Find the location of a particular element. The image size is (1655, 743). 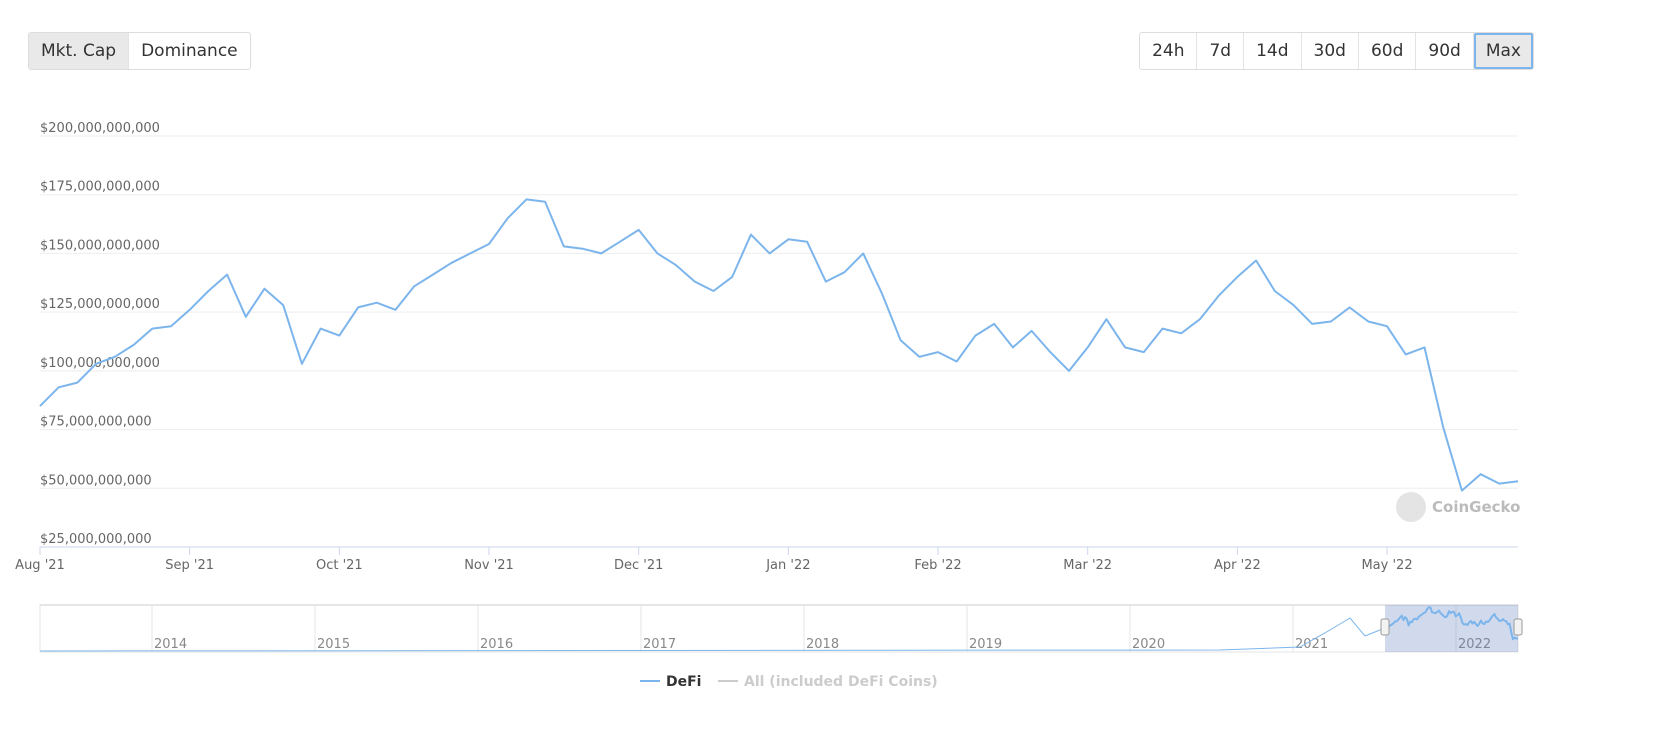

x-tick-label: Dec '21 is located at coordinates (638, 565).